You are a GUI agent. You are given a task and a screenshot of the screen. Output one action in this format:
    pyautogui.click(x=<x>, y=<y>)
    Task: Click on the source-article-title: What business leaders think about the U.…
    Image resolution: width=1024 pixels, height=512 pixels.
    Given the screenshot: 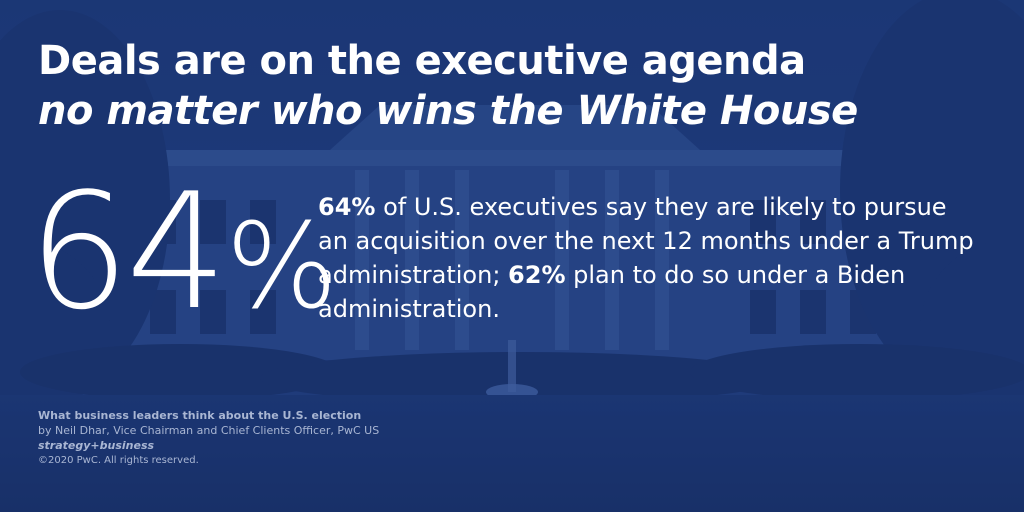 What is the action you would take?
    pyautogui.click(x=200, y=415)
    